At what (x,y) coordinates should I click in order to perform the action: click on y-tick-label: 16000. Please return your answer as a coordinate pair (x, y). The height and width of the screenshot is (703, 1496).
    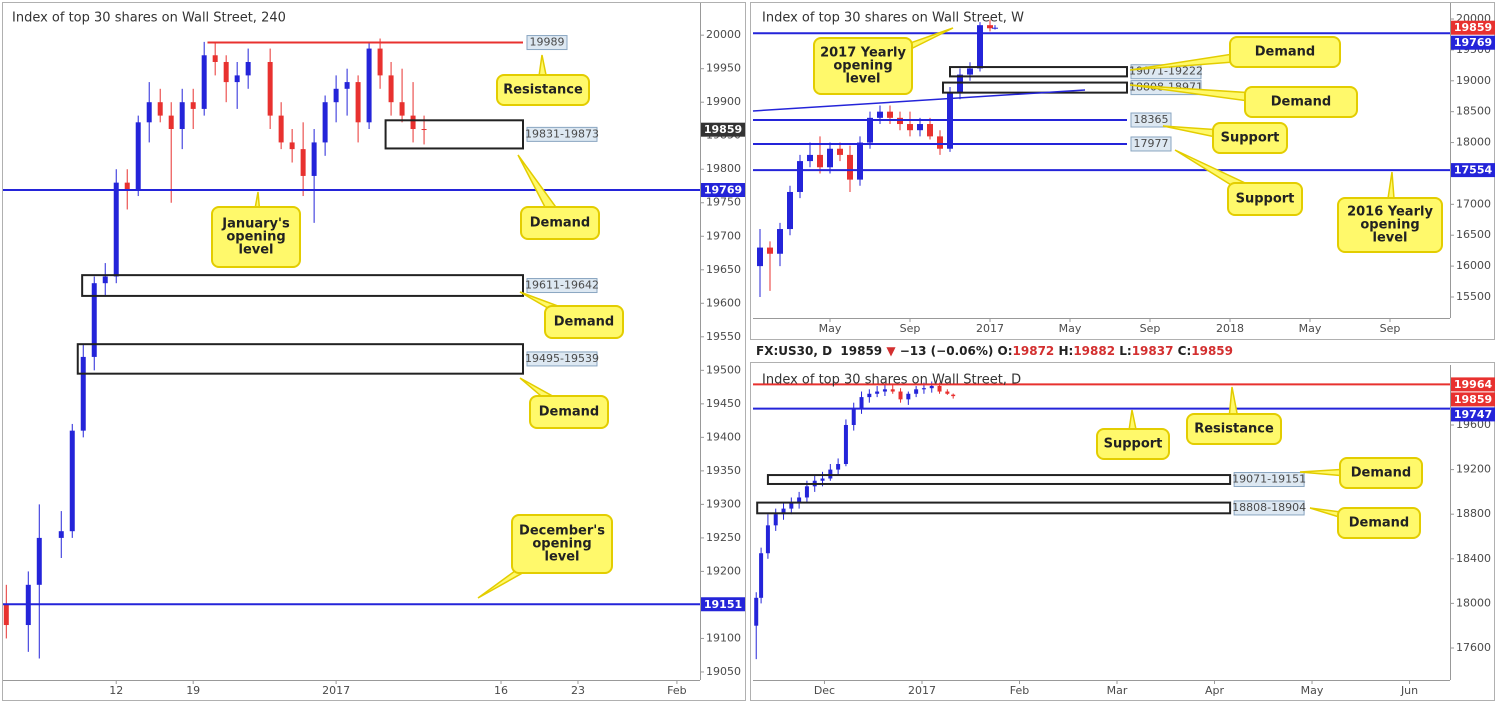
    Looking at the image, I should click on (1473, 265).